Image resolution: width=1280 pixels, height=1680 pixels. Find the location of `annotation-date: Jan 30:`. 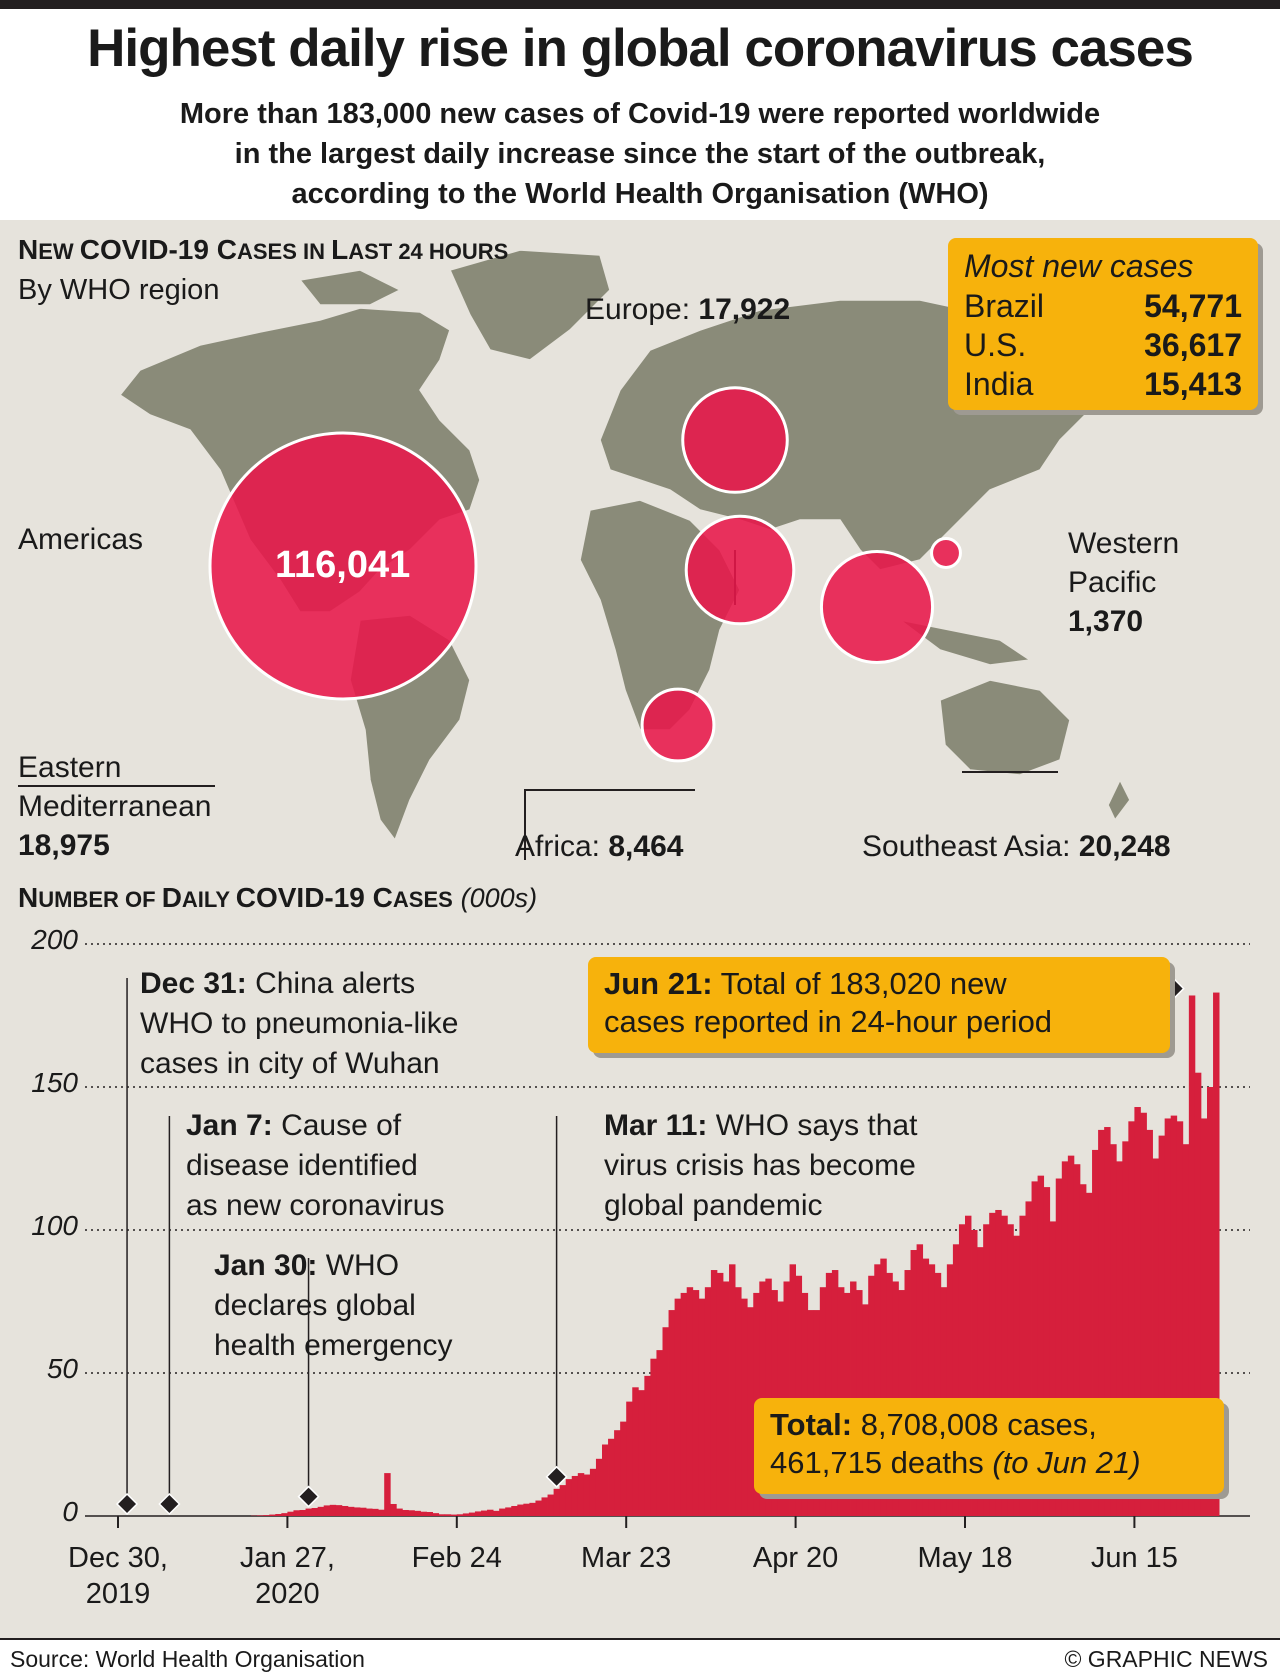

annotation-date: Jan 30: is located at coordinates (266, 1265).